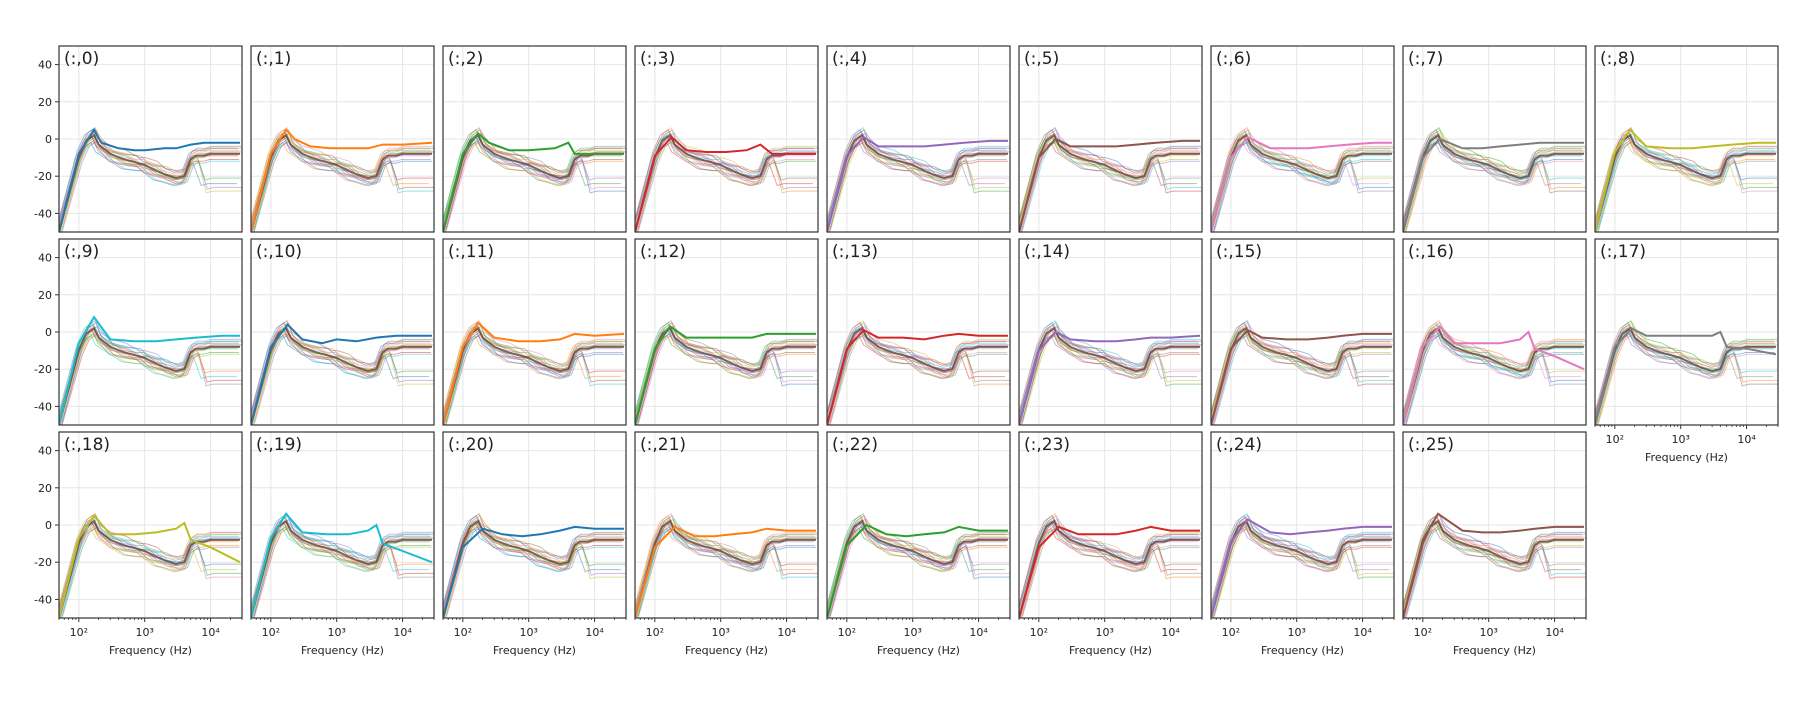 This screenshot has height=717, width=1800. Describe the element at coordinates (1041, 59) in the screenshot. I see `subplot-label: (:,5)` at that location.